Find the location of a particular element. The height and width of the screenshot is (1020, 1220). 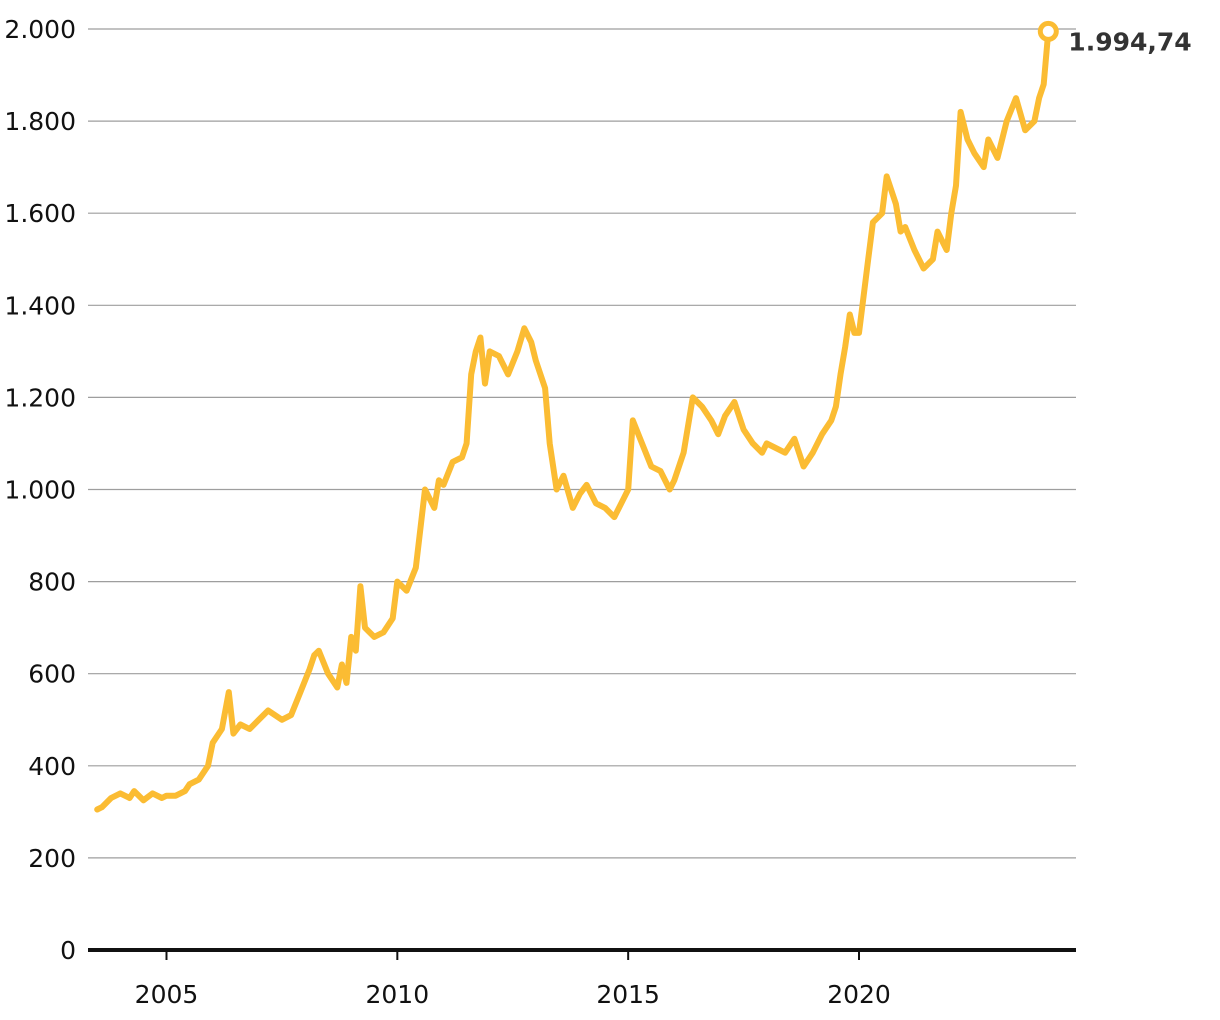

y-tick-label: 1.800 is located at coordinates (40, 121).